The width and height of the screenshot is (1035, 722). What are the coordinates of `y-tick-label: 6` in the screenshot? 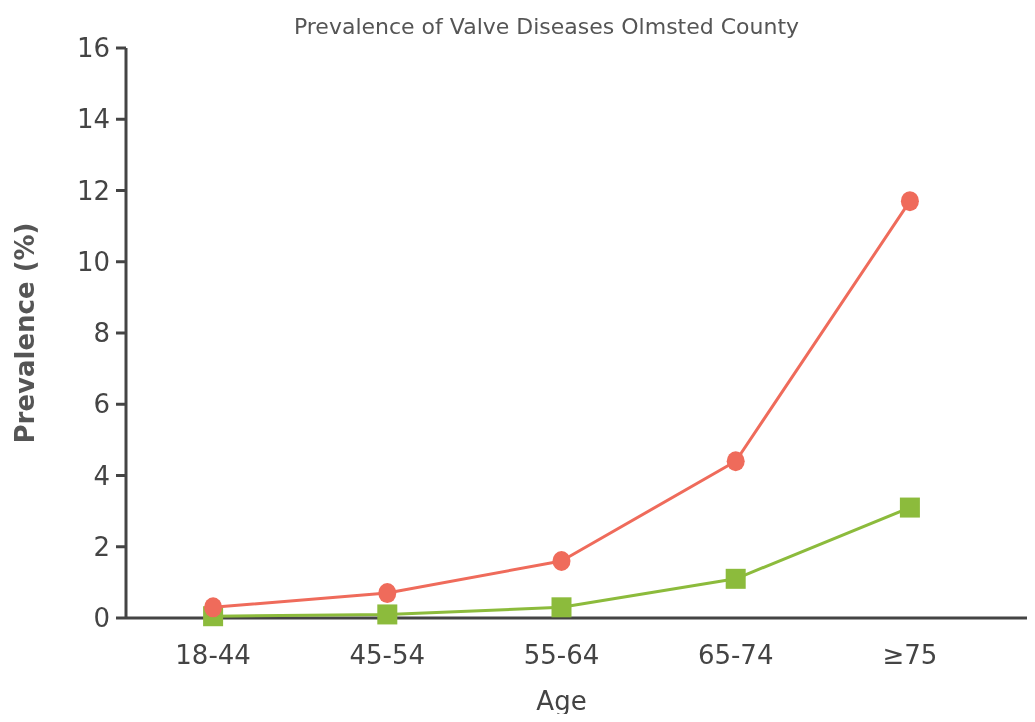 It's located at (101, 404).